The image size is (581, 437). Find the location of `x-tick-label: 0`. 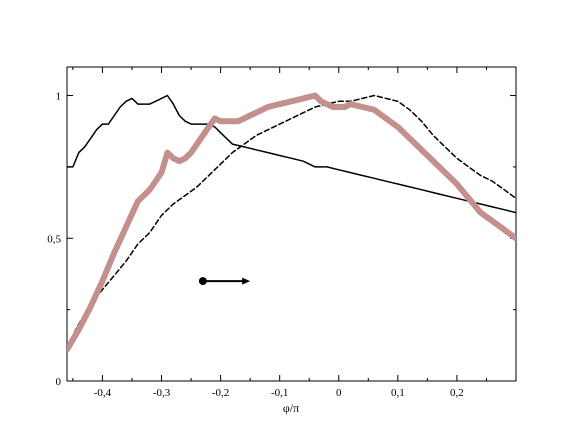

x-tick-label: 0 is located at coordinates (339, 393).